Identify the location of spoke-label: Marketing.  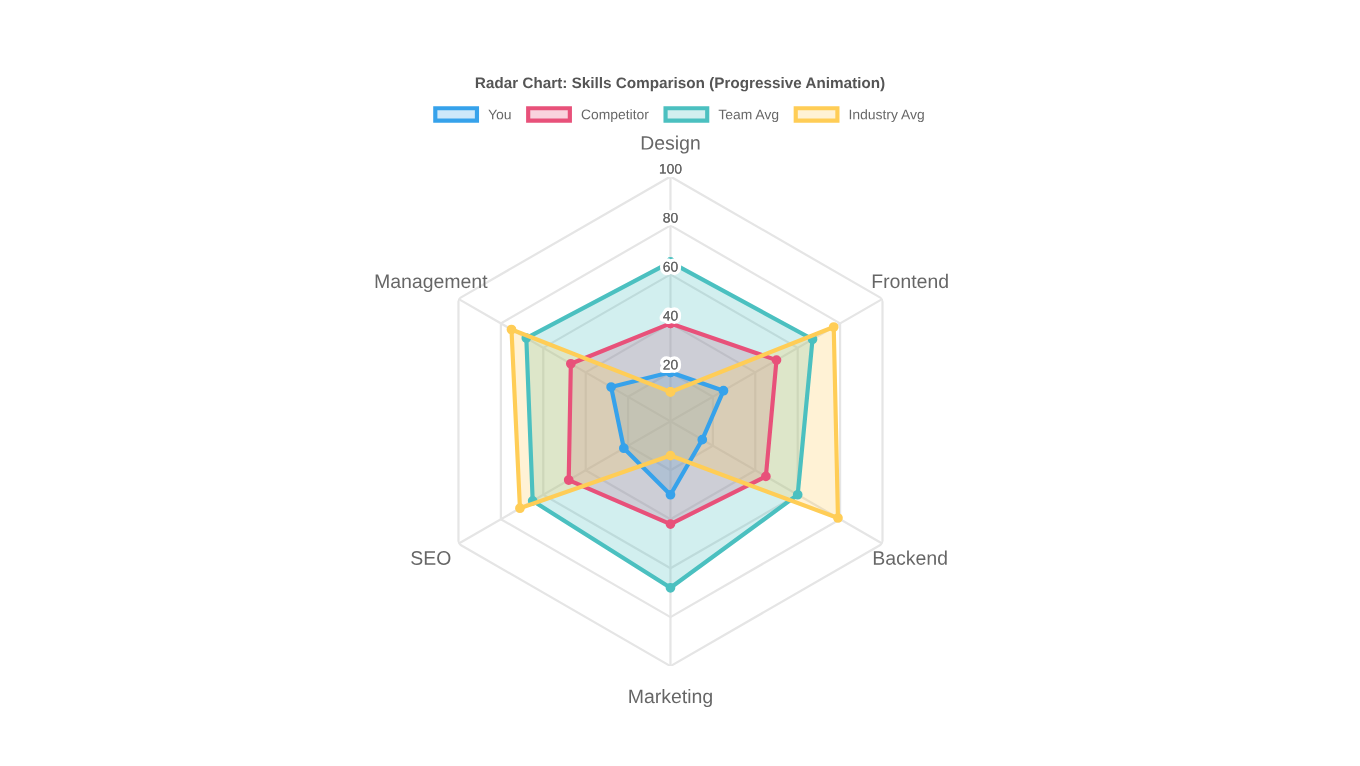
(670, 698).